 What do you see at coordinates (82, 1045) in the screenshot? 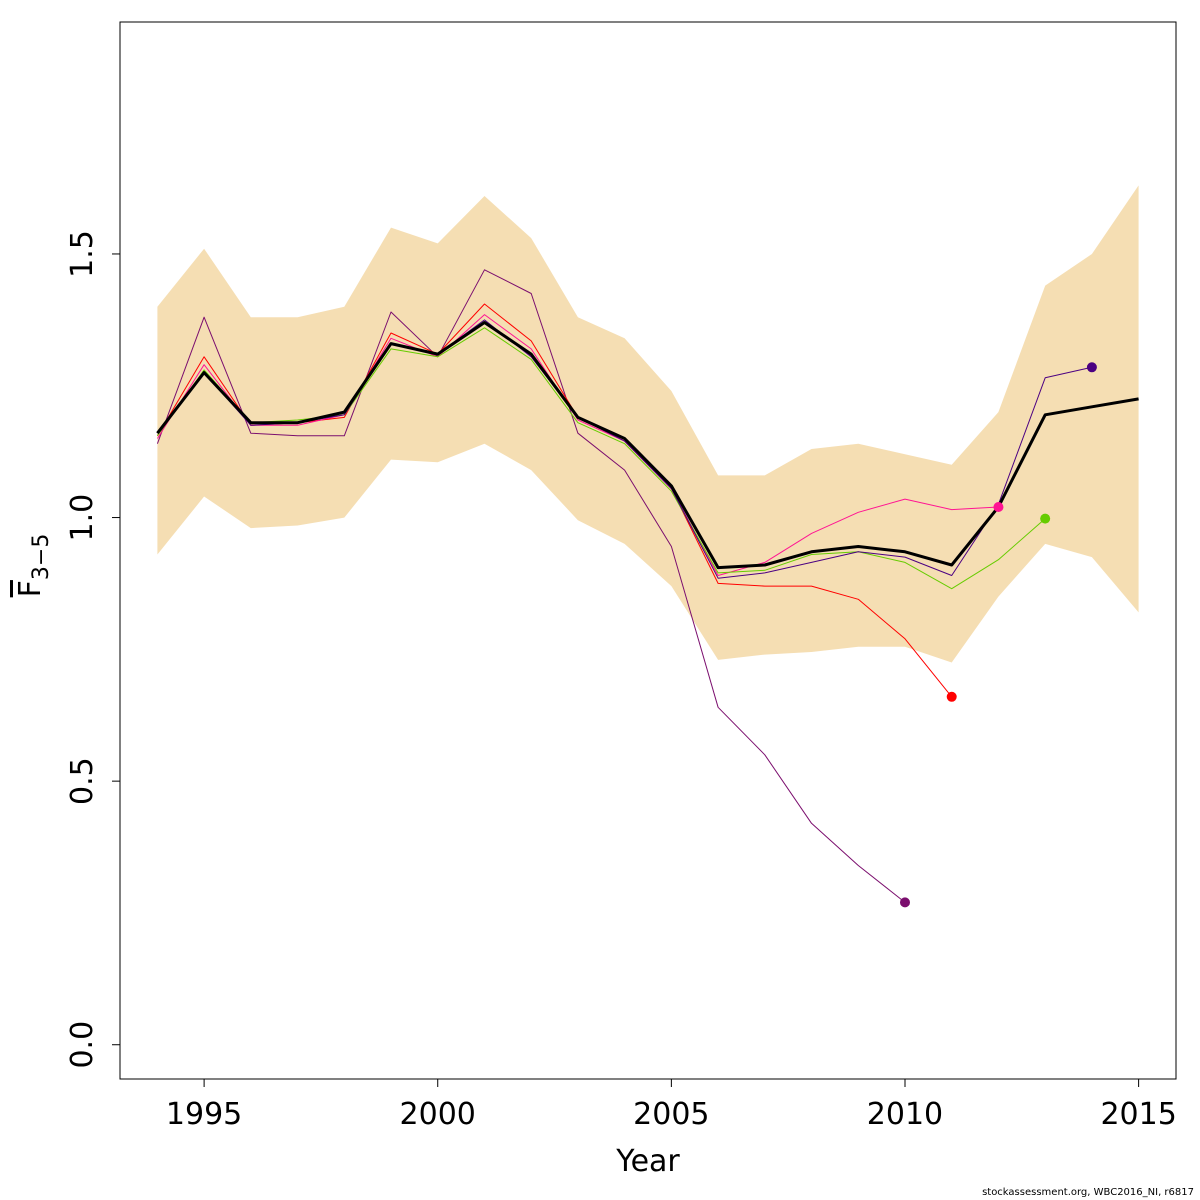
I see `y-tick-label: 0.0` at bounding box center [82, 1045].